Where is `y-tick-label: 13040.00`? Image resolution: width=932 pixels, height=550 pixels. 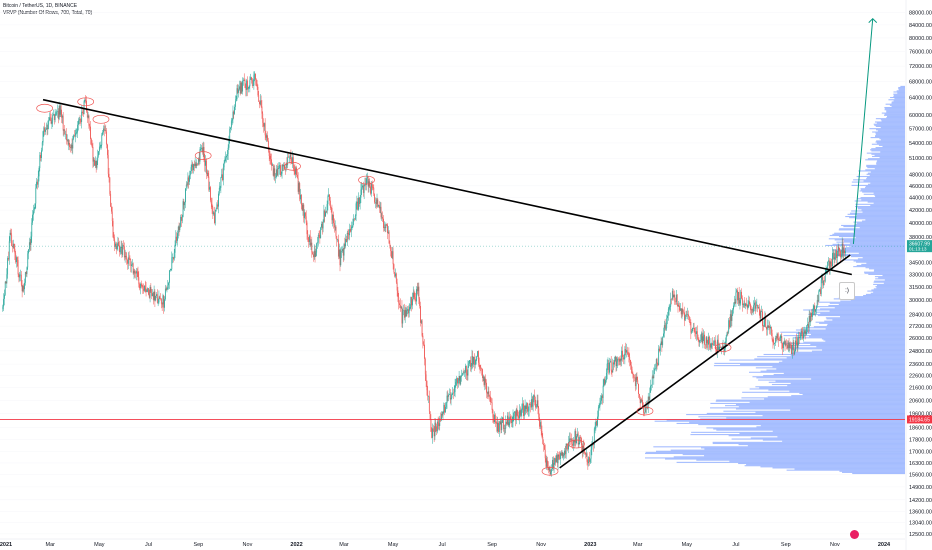
y-tick-label: 13040.00 is located at coordinates (920, 524).